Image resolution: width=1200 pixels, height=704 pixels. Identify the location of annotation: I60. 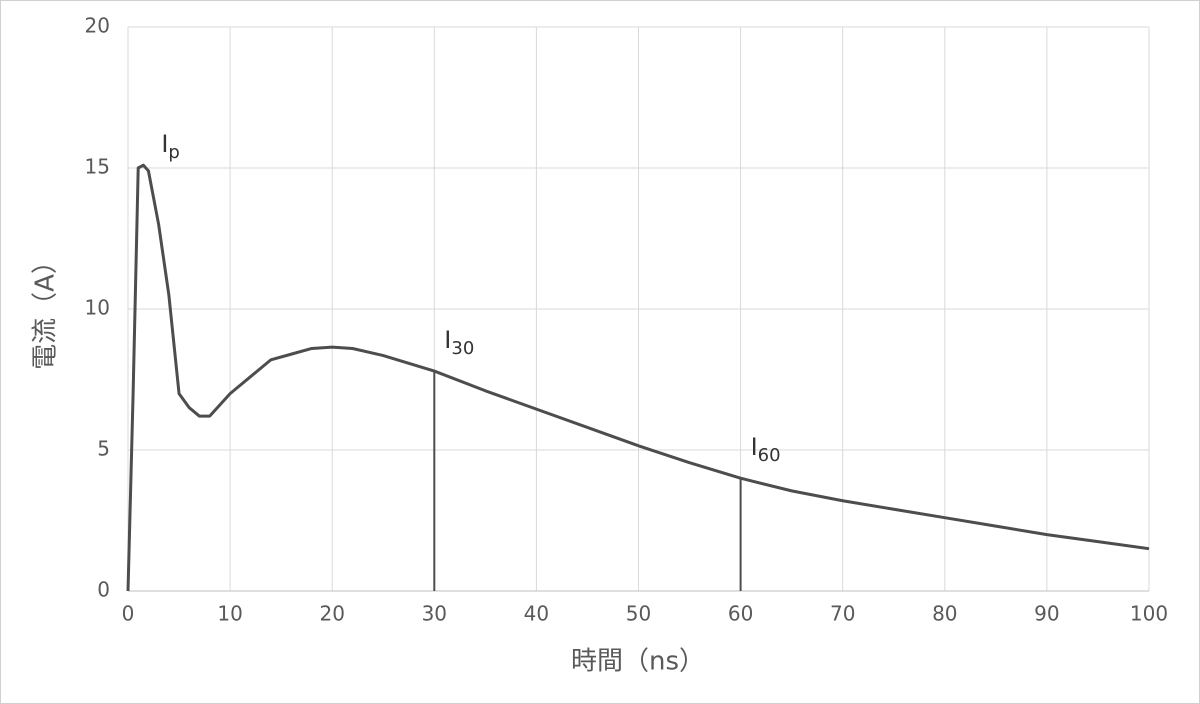
(766, 449).